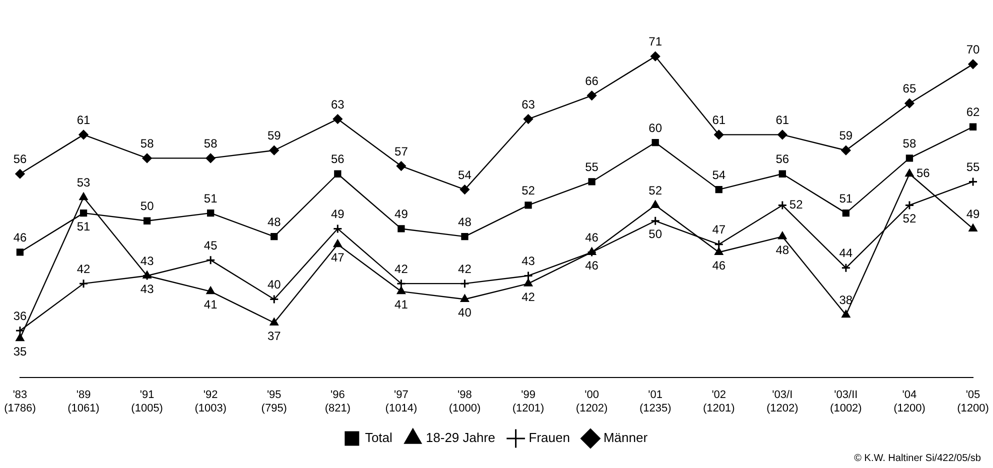 Image resolution: width=993 pixels, height=468 pixels. I want to click on data-label: 35, so click(20, 351).